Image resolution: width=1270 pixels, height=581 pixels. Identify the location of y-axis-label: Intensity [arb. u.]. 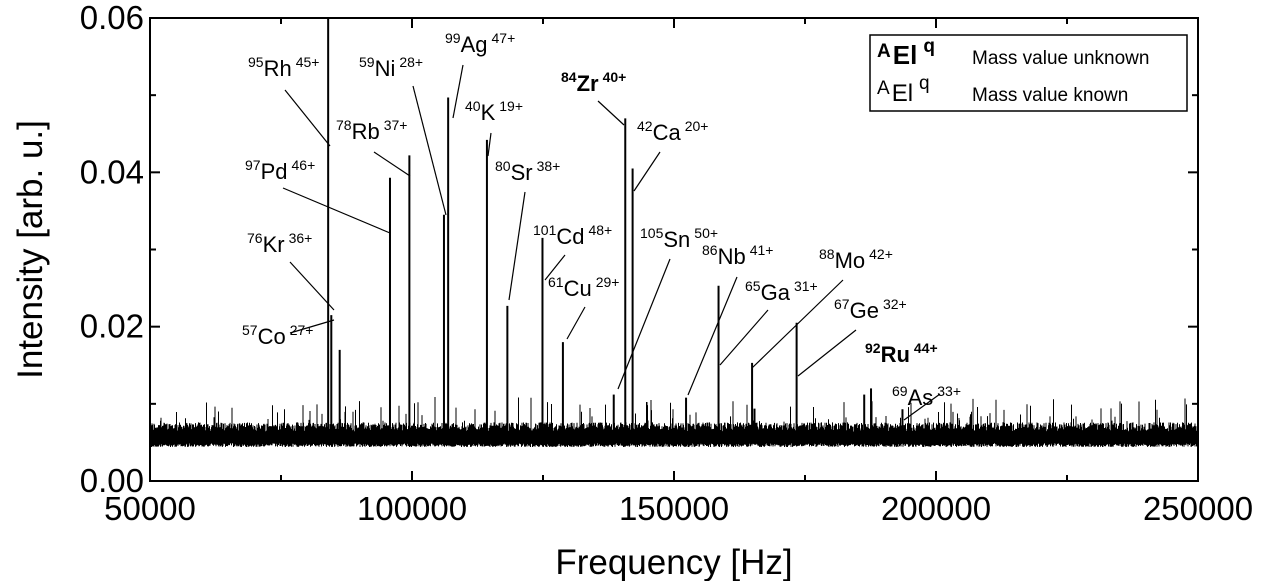
(30, 249).